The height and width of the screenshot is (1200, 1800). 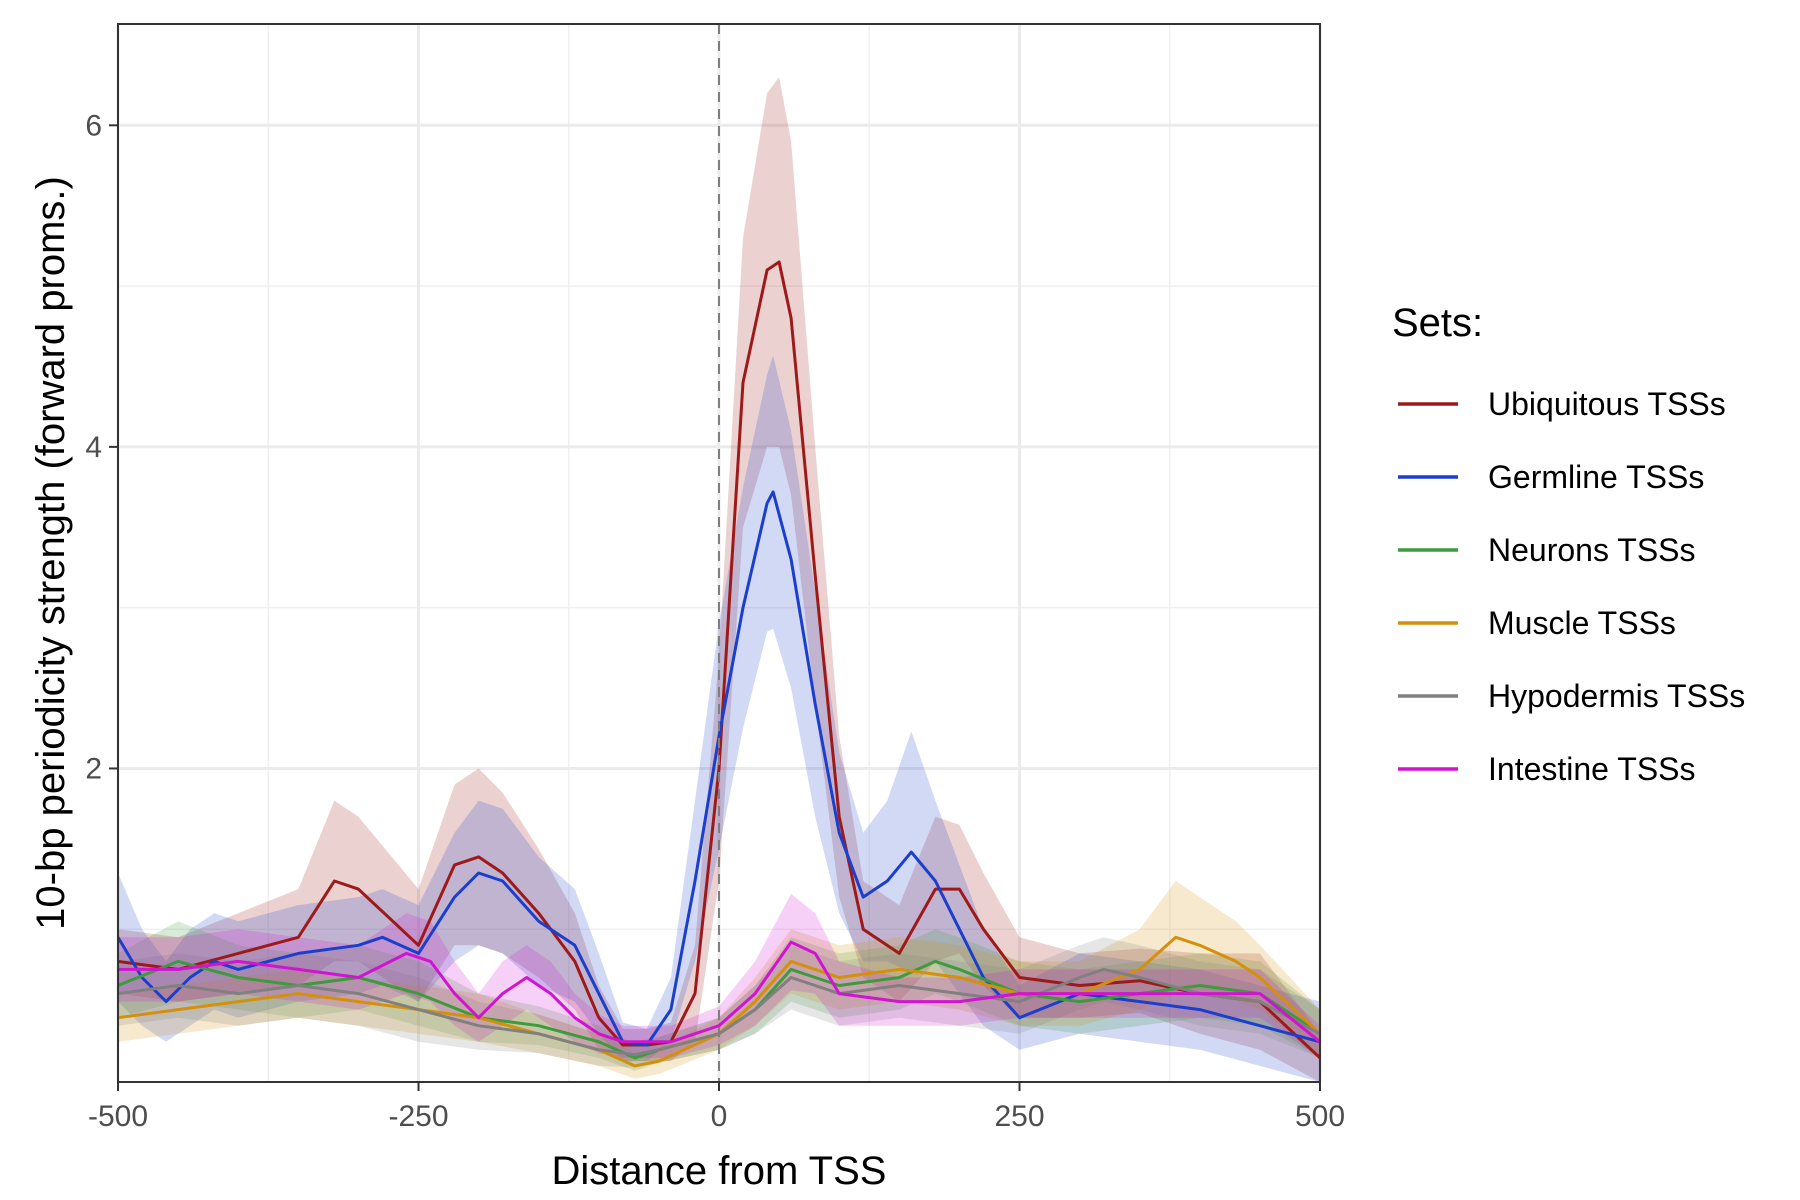 I want to click on x-tick-label: 250, so click(x=1019, y=1116).